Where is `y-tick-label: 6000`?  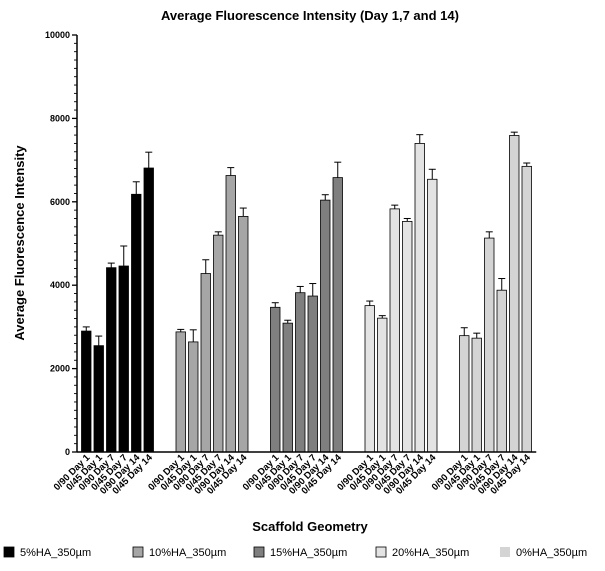 y-tick-label: 6000 is located at coordinates (60, 202).